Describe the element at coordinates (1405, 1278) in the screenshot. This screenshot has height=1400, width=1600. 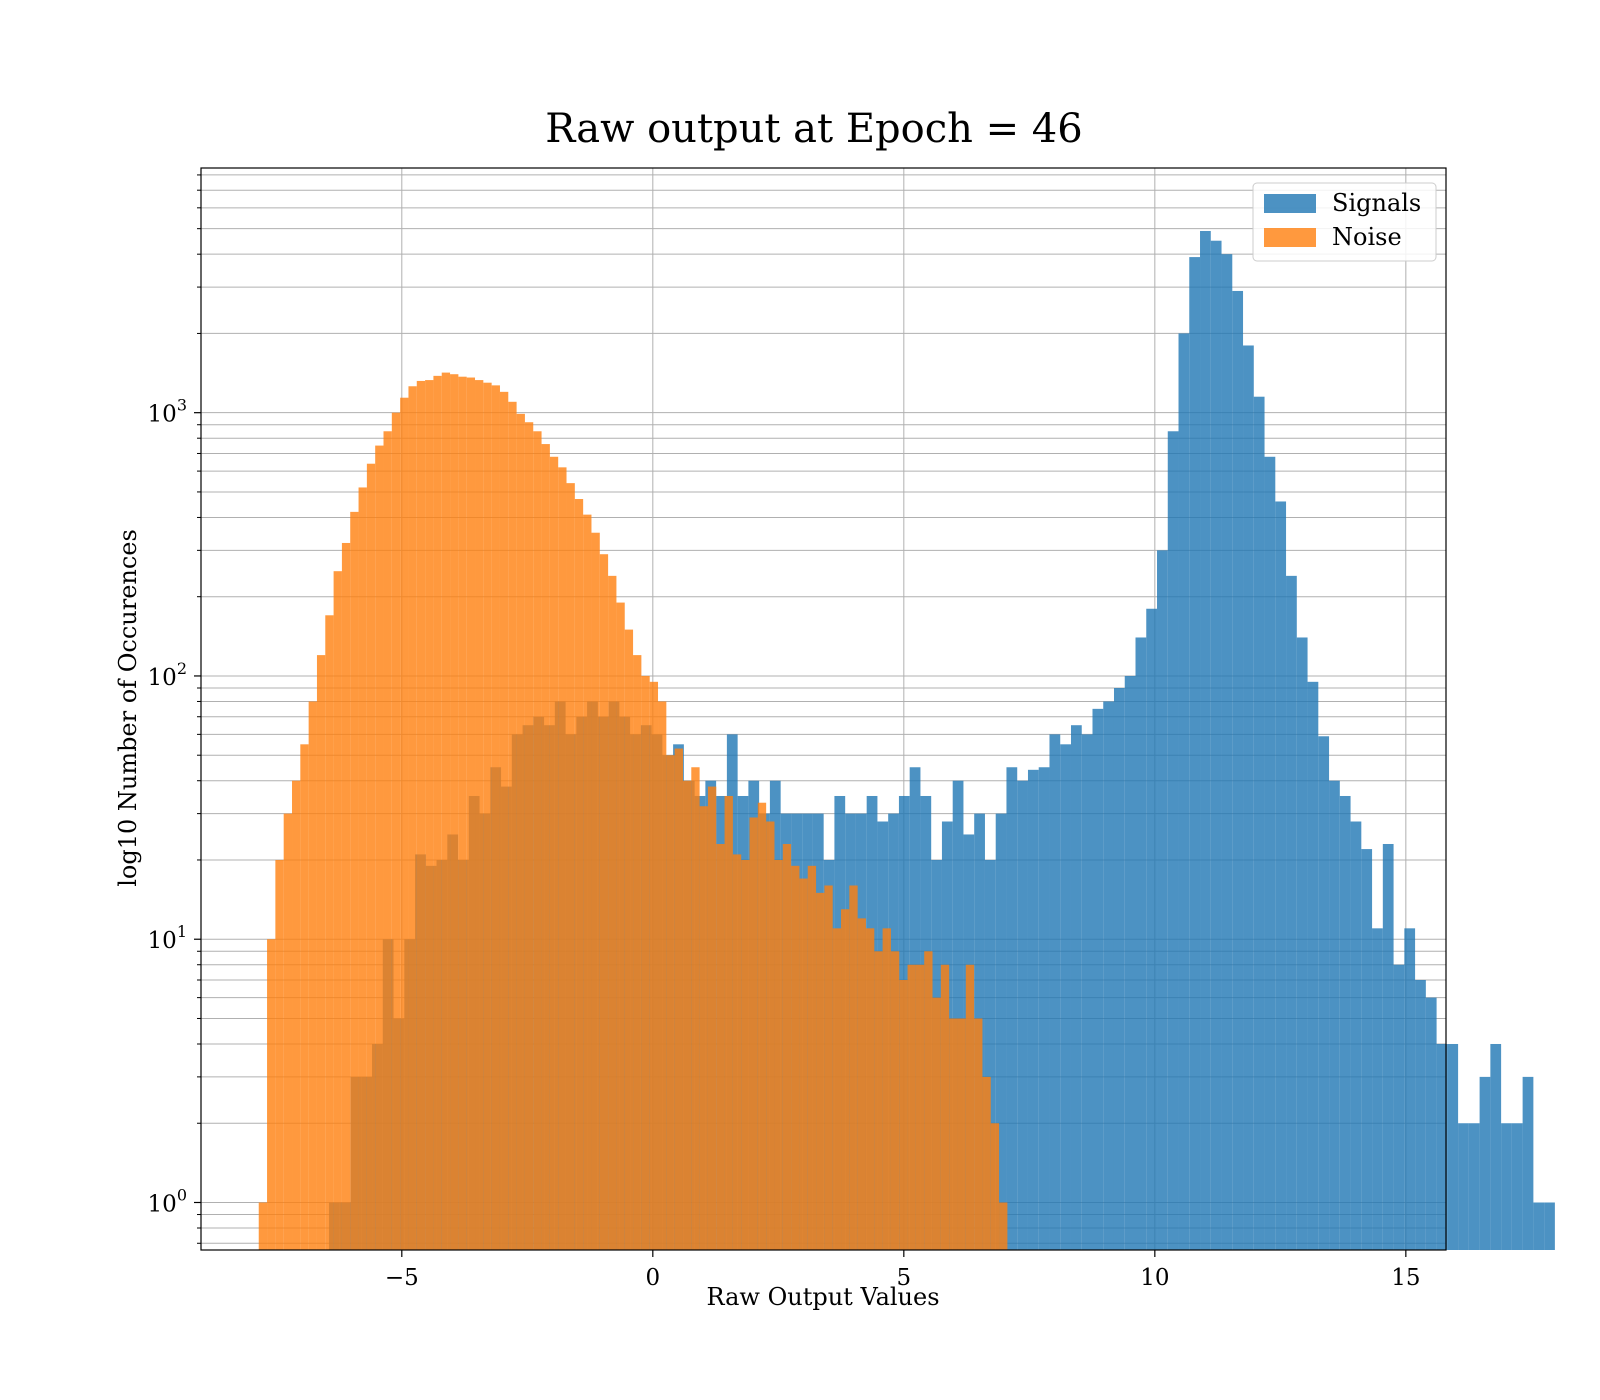
I see `x-tick-label: 15` at that location.